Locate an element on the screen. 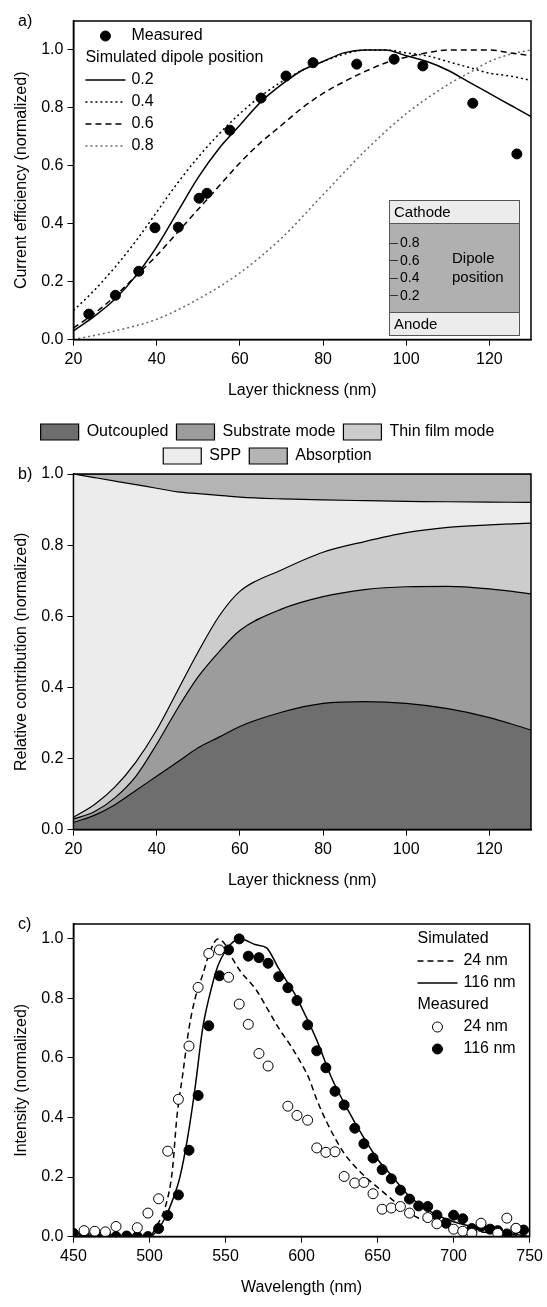 This screenshot has height=1307, width=547. legend-title: Simulated is located at coordinates (453, 938).